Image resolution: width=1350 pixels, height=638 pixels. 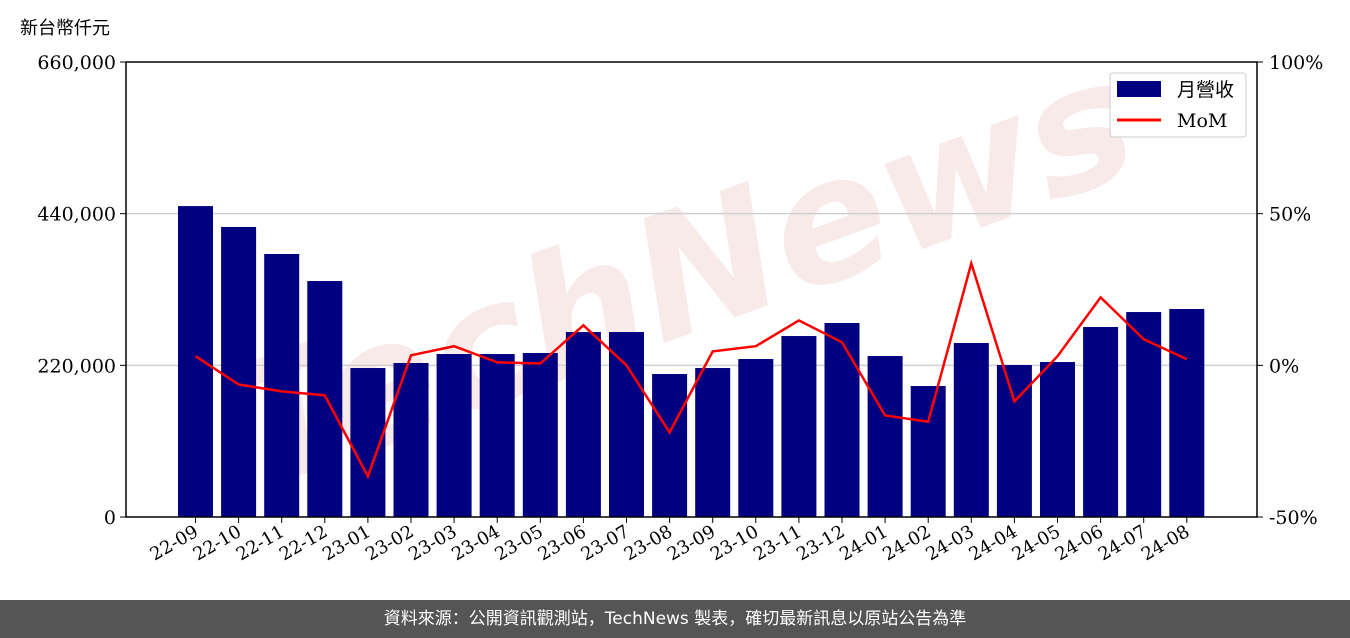 What do you see at coordinates (76, 366) in the screenshot?
I see `y-tick-label-left: 220,000` at bounding box center [76, 366].